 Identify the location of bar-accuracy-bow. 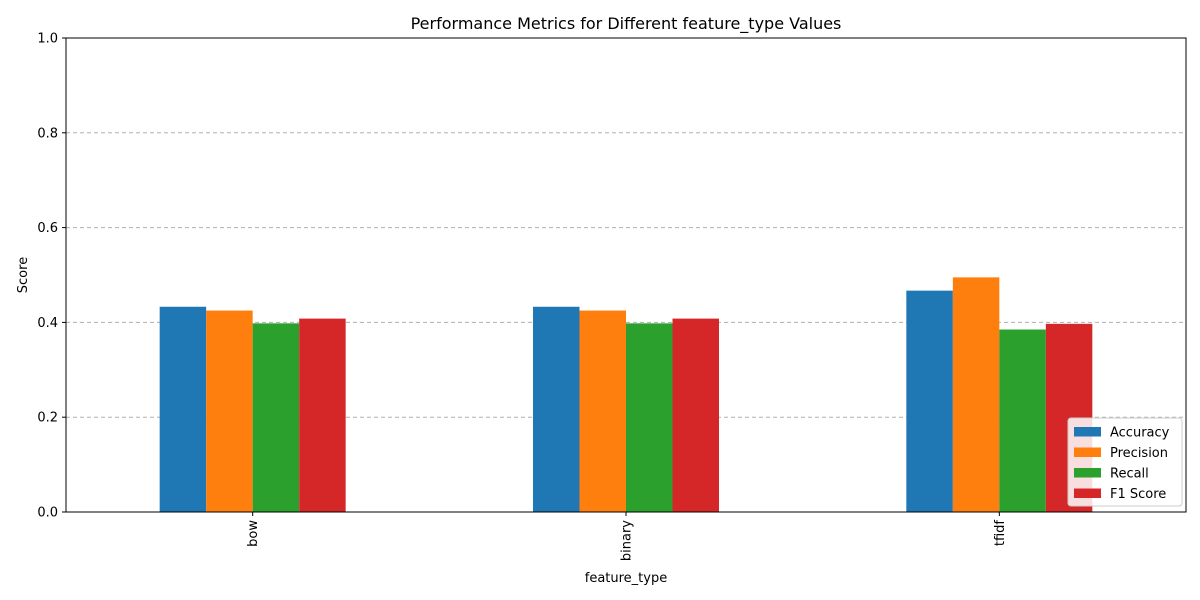
(183, 409).